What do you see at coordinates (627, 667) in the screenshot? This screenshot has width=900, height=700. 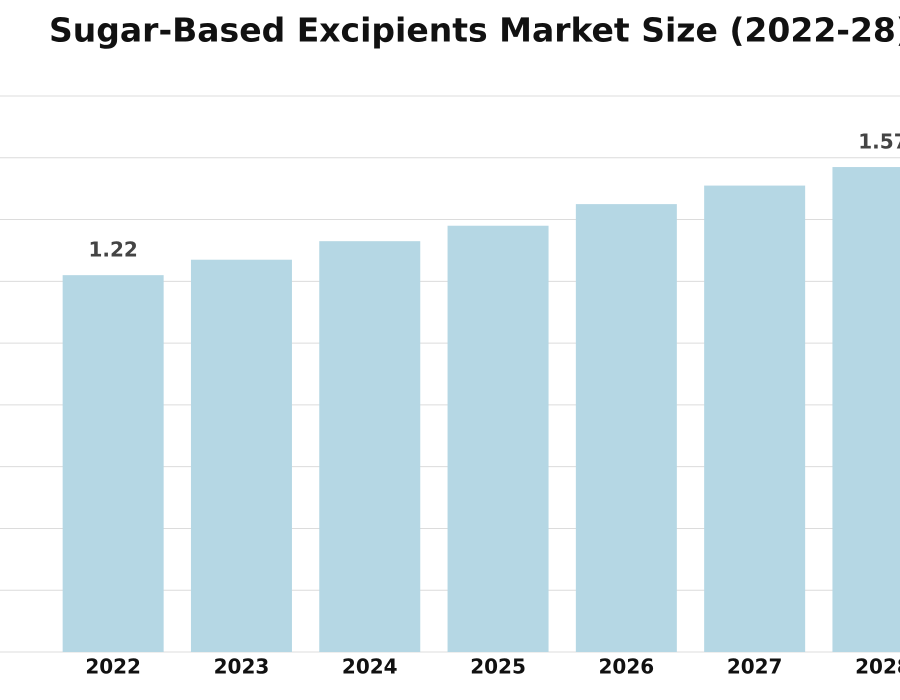 I see `x-tick-label: 2026` at bounding box center [627, 667].